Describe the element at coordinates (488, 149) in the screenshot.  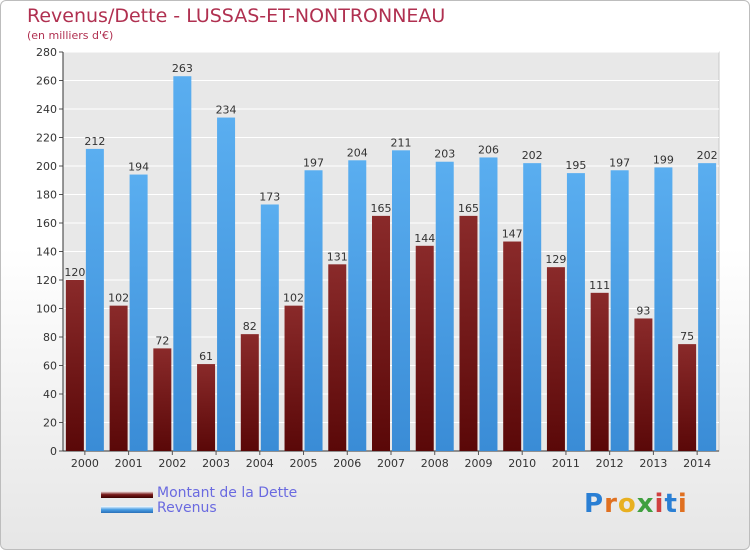
I see `data-label-revenus: 206` at that location.